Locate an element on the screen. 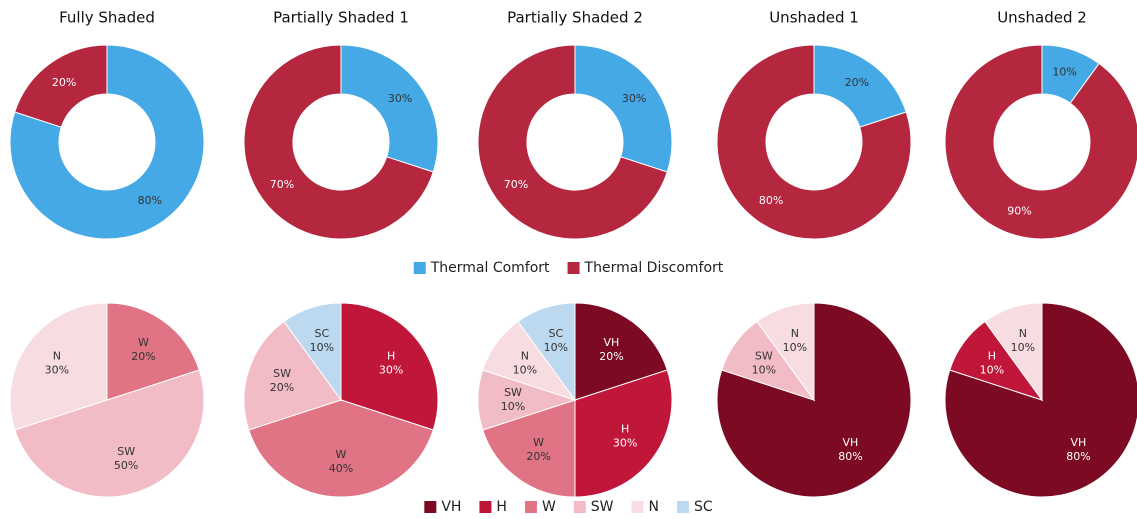 The height and width of the screenshot is (519, 1137). legend-label: W is located at coordinates (549, 507).